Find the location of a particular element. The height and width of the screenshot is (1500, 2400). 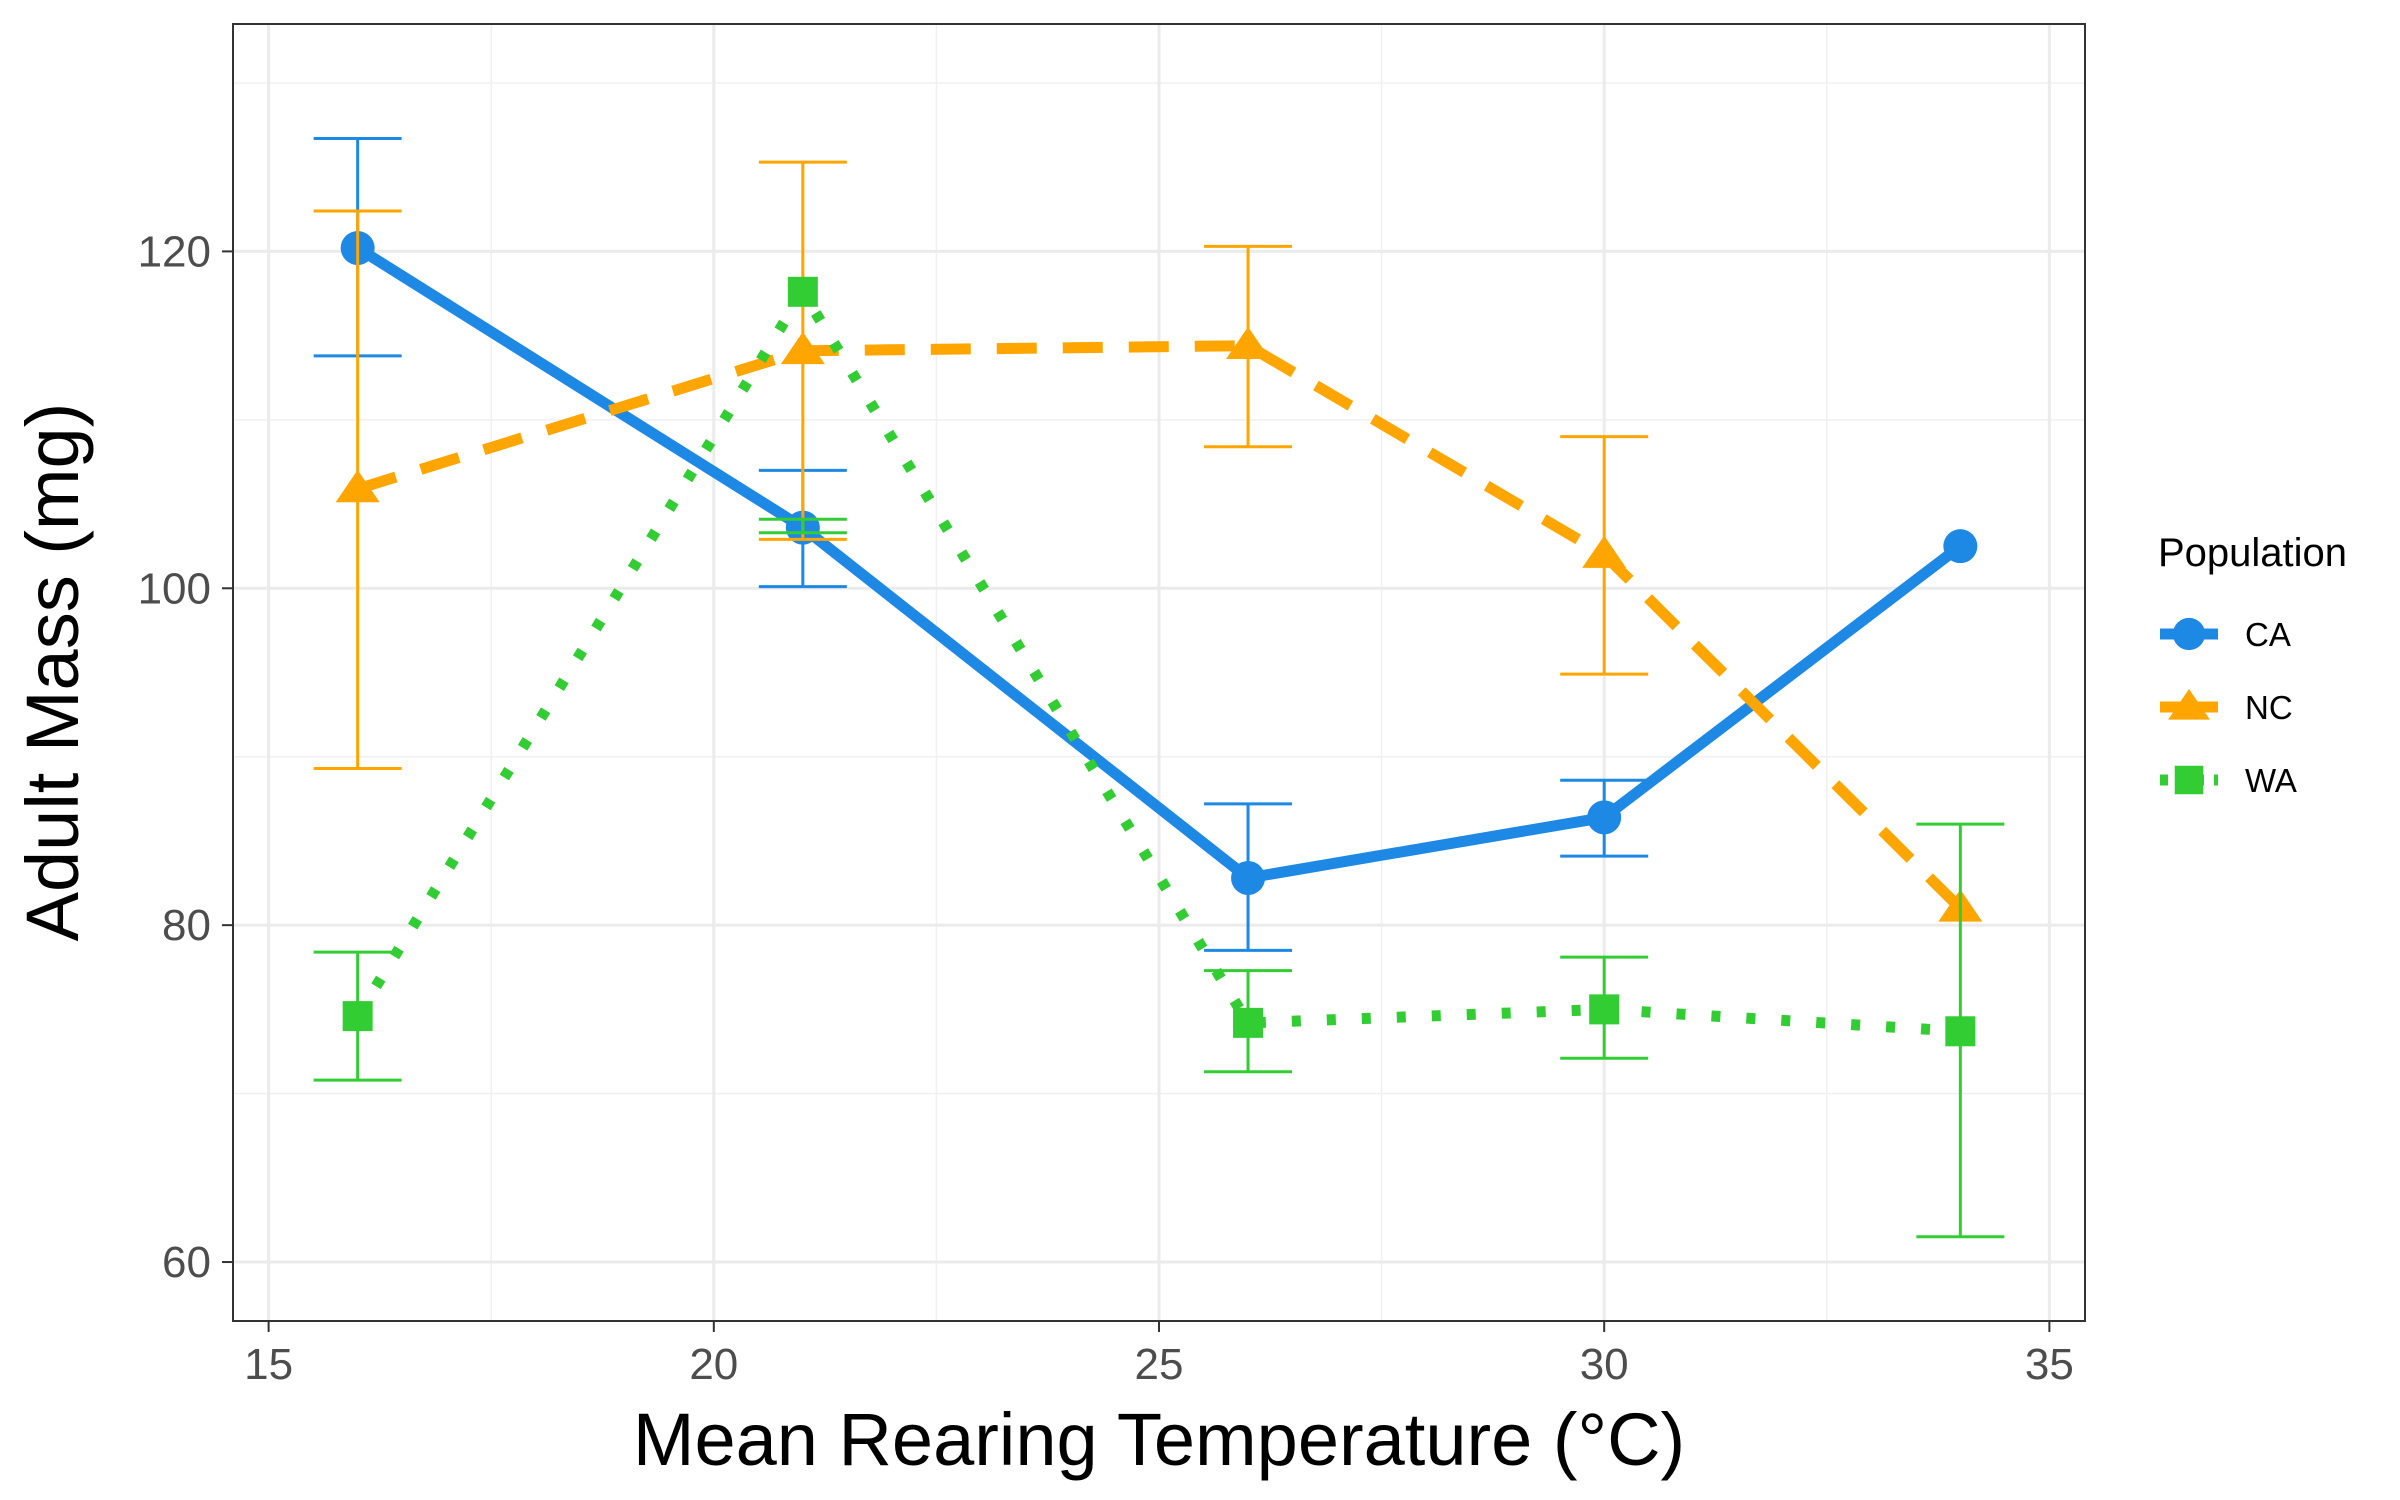

legend-label-NC: NC is located at coordinates (2269, 707).